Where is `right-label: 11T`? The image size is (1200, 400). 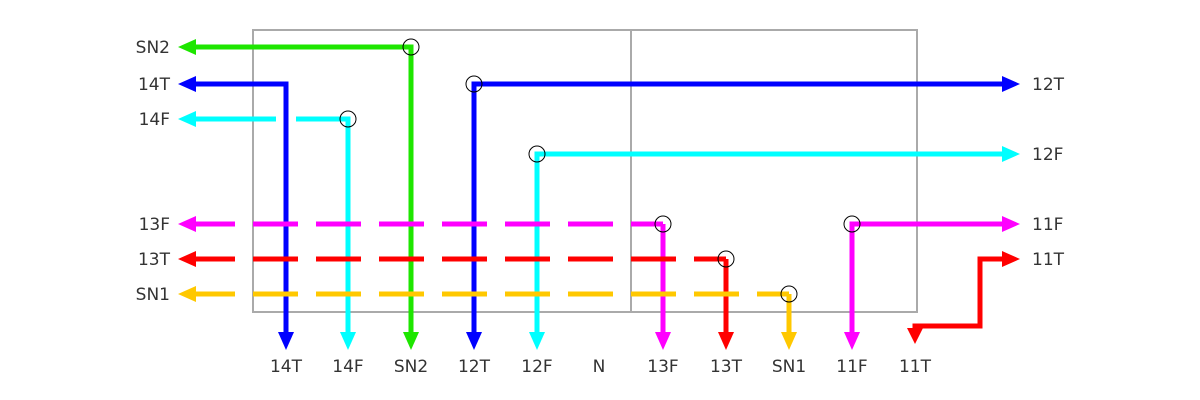 right-label: 11T is located at coordinates (1048, 260).